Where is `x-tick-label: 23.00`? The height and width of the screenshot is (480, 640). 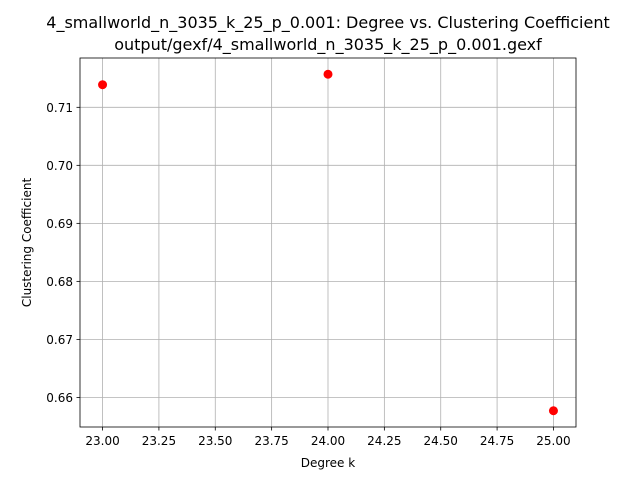
x-tick-label: 23.00 is located at coordinates (102, 441).